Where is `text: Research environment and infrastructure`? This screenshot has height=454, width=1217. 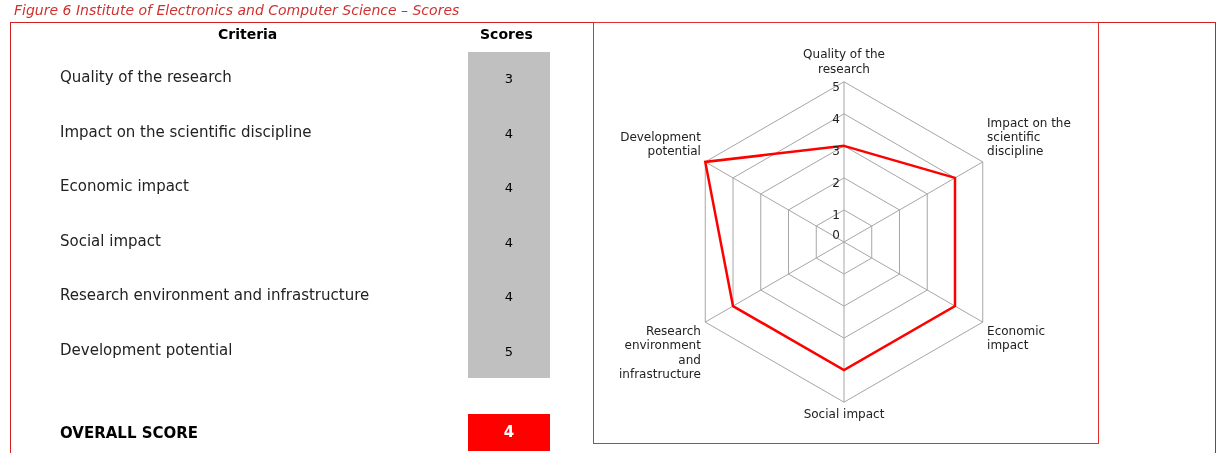 text: Research environment and infrastructure is located at coordinates (215, 295).